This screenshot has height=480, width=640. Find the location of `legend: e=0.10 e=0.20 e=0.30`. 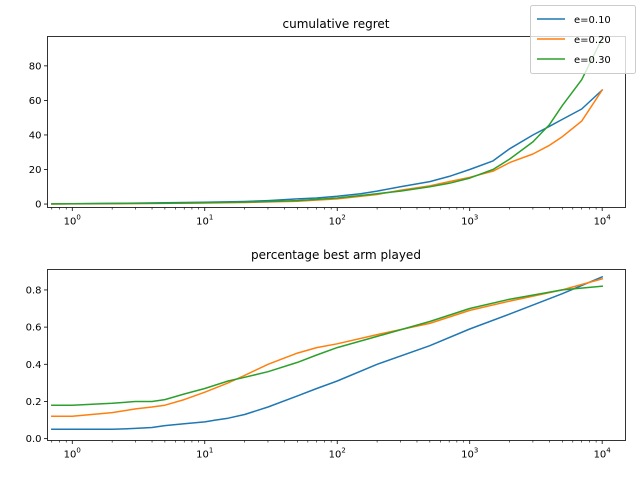

legend: e=0.10 e=0.20 e=0.30 is located at coordinates (583, 39).